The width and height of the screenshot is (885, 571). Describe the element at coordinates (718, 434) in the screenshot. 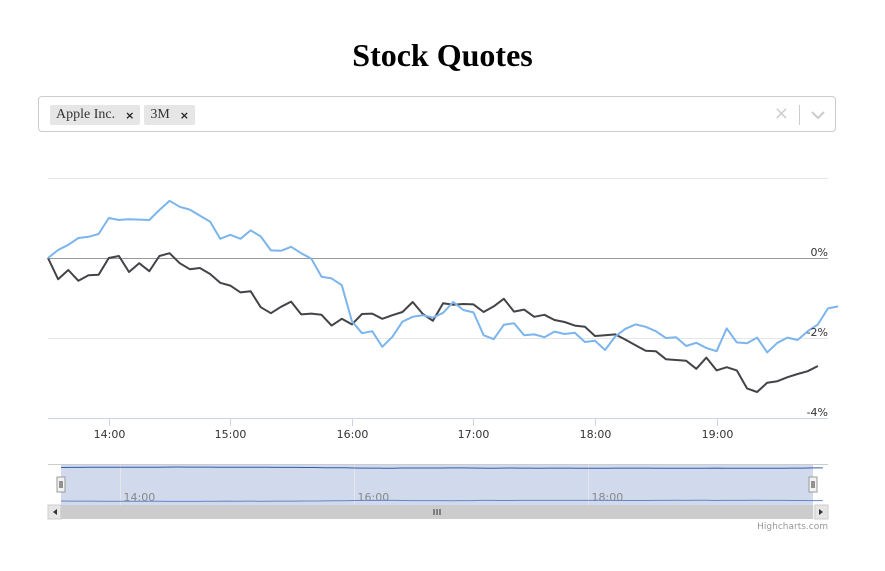

I see `x-tick-label: 19:00` at that location.